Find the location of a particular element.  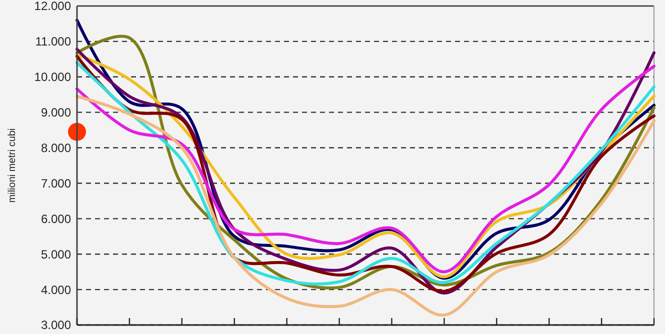

y-tick-label: 12.000 is located at coordinates (53, 7).